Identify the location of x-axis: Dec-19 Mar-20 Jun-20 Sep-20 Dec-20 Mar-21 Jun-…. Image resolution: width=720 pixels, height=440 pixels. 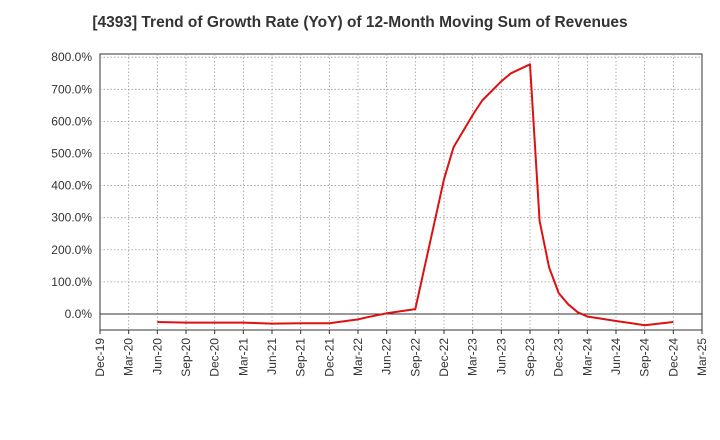
(401, 353).